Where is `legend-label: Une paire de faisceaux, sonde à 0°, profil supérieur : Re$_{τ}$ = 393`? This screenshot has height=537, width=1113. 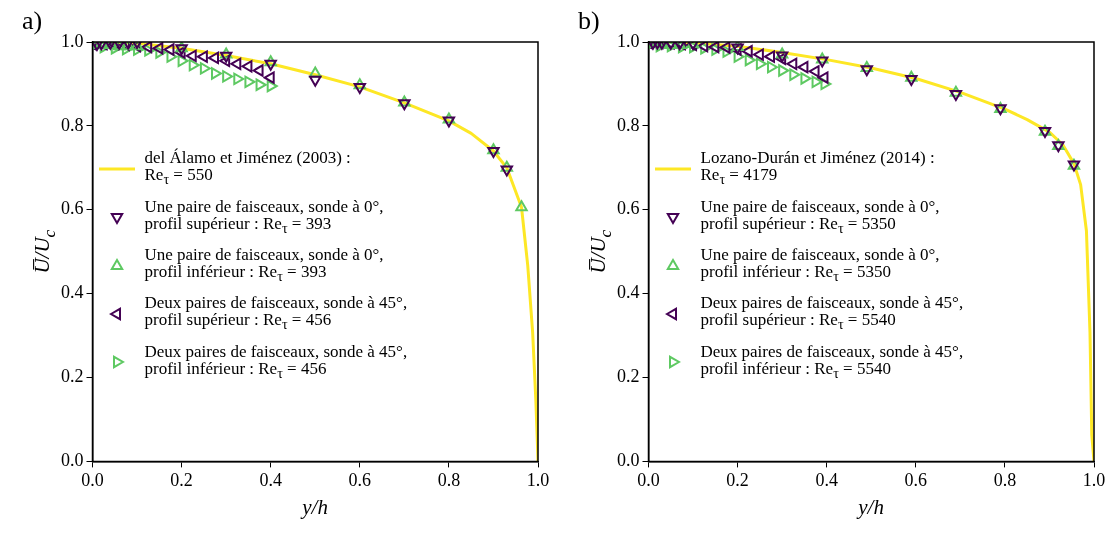 legend-label: Une paire de faisceaux, sonde à 0°, profil supérieur : Re$_{τ}$ = 393 is located at coordinates (264, 216).